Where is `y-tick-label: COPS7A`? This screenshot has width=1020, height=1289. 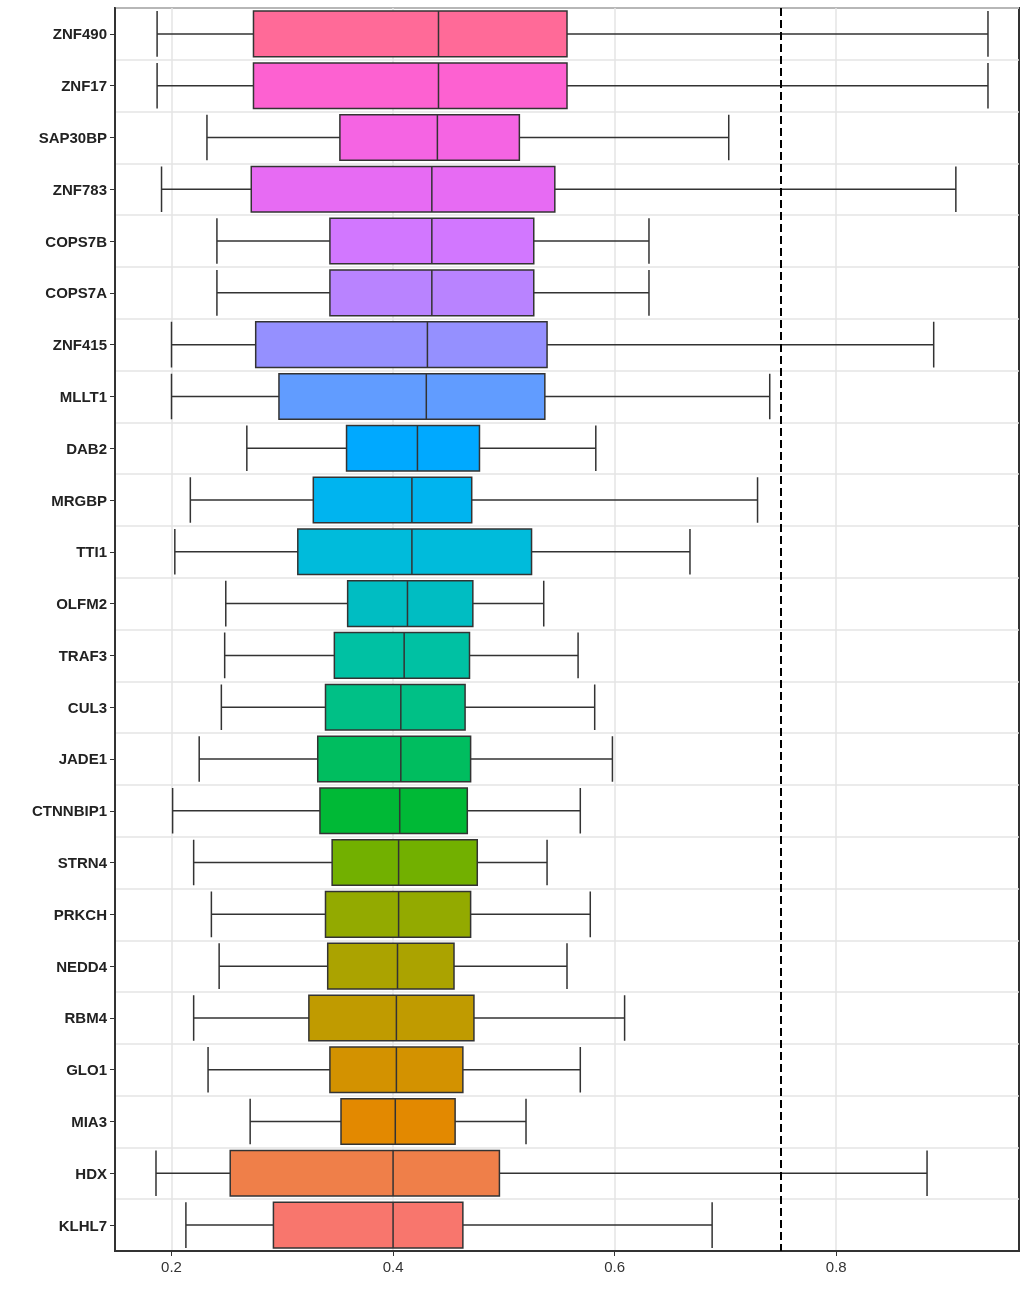
y-tick-label: COPS7A is located at coordinates (76, 293).